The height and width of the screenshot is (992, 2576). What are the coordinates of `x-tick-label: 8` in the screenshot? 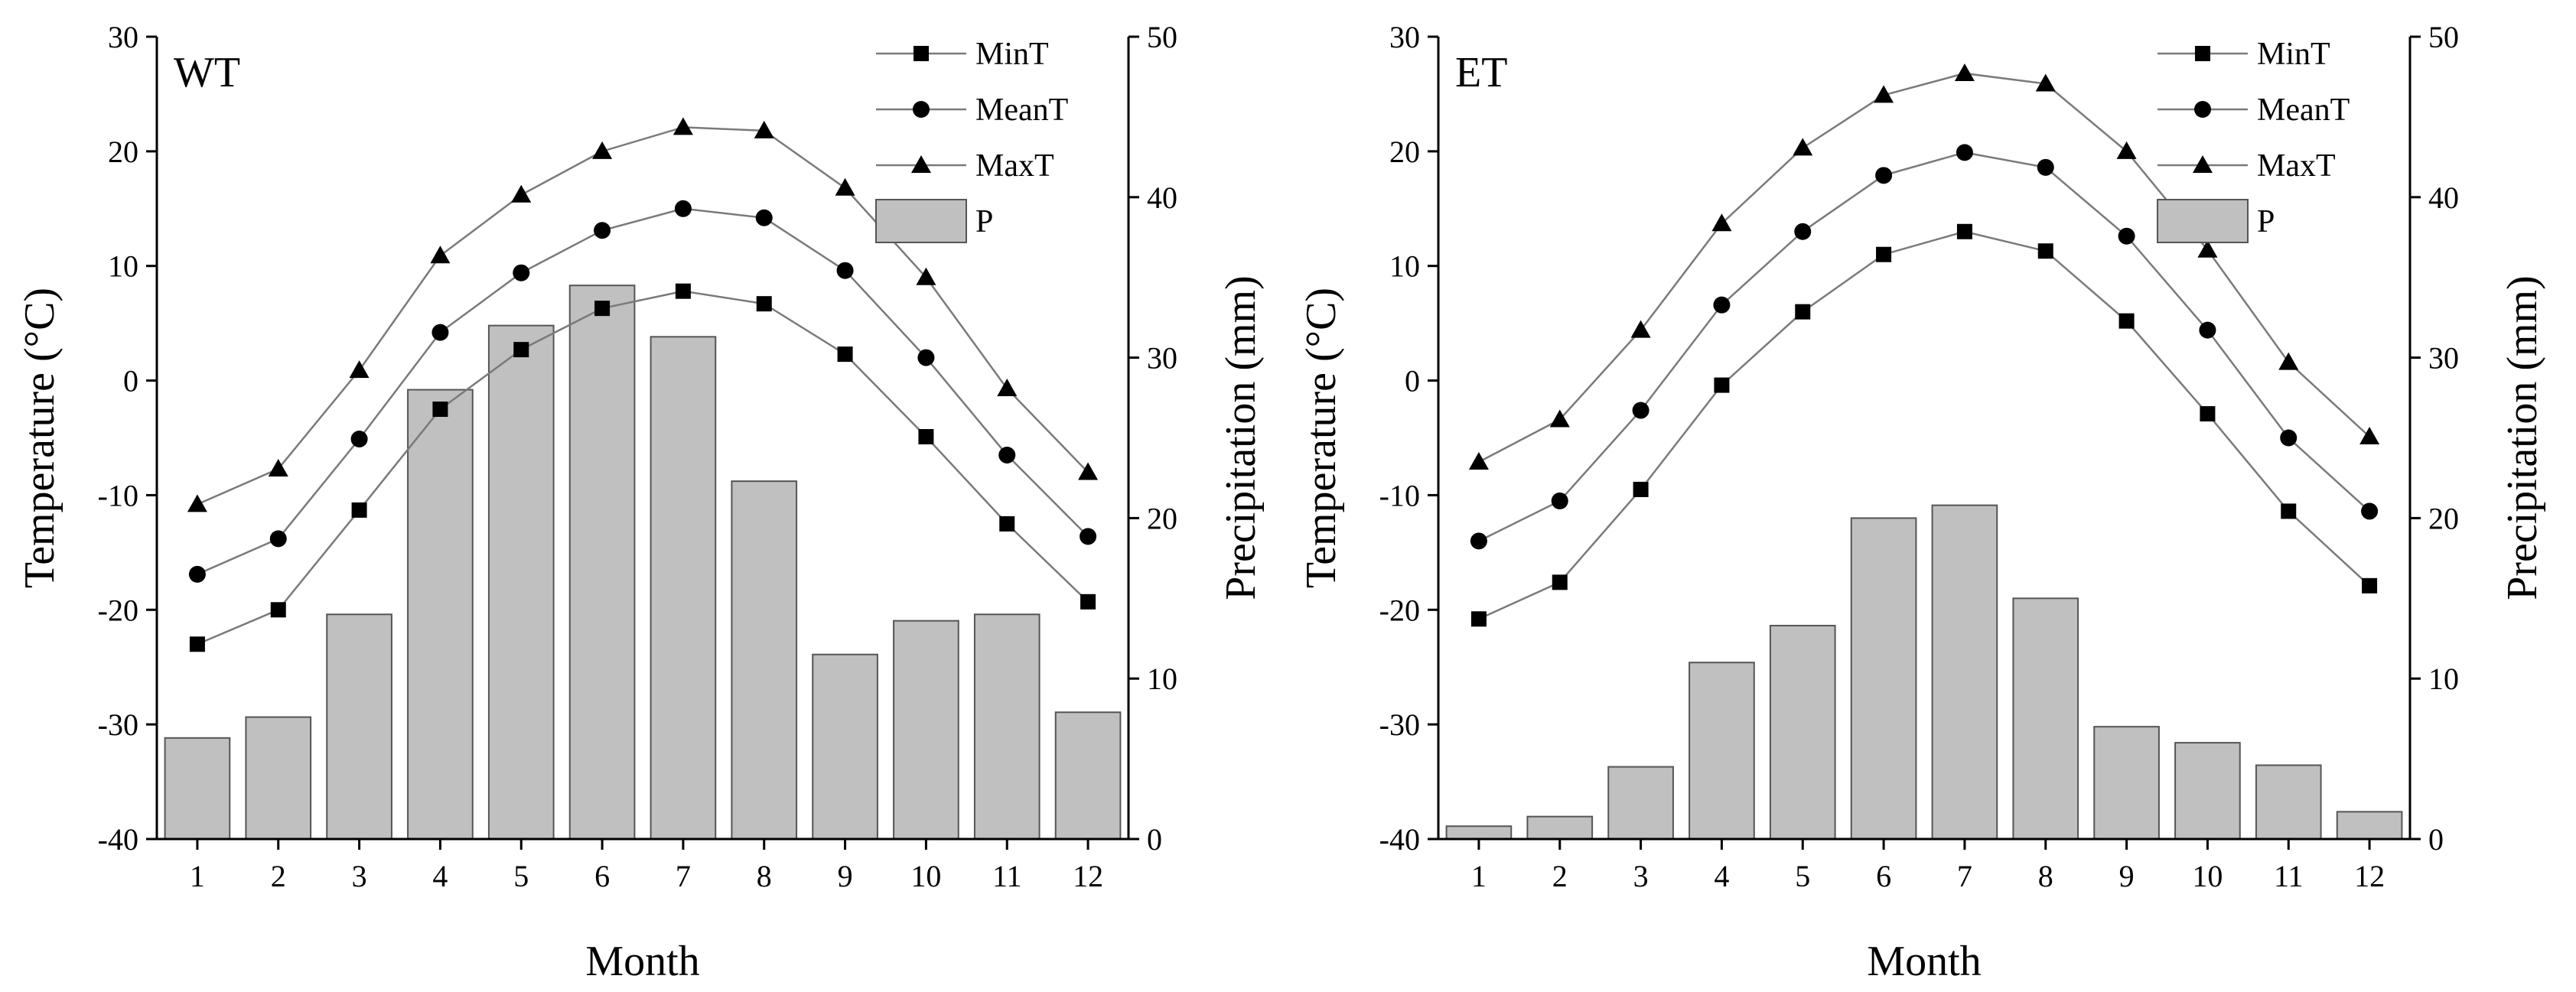 It's located at (2045, 876).